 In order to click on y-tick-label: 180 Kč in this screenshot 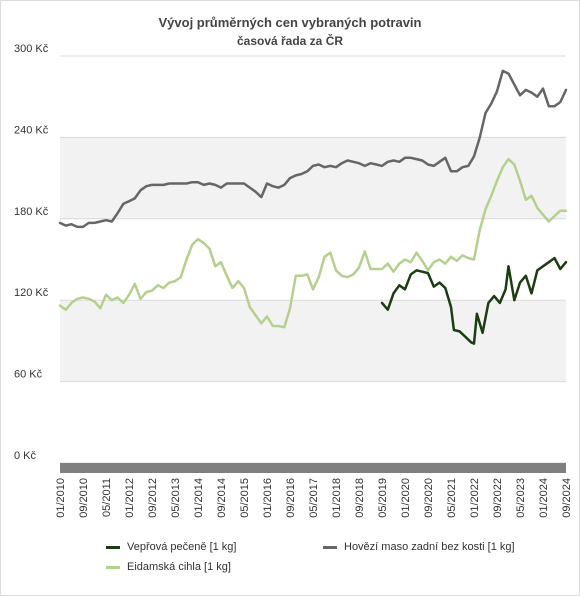, I will do `click(31, 212)`.